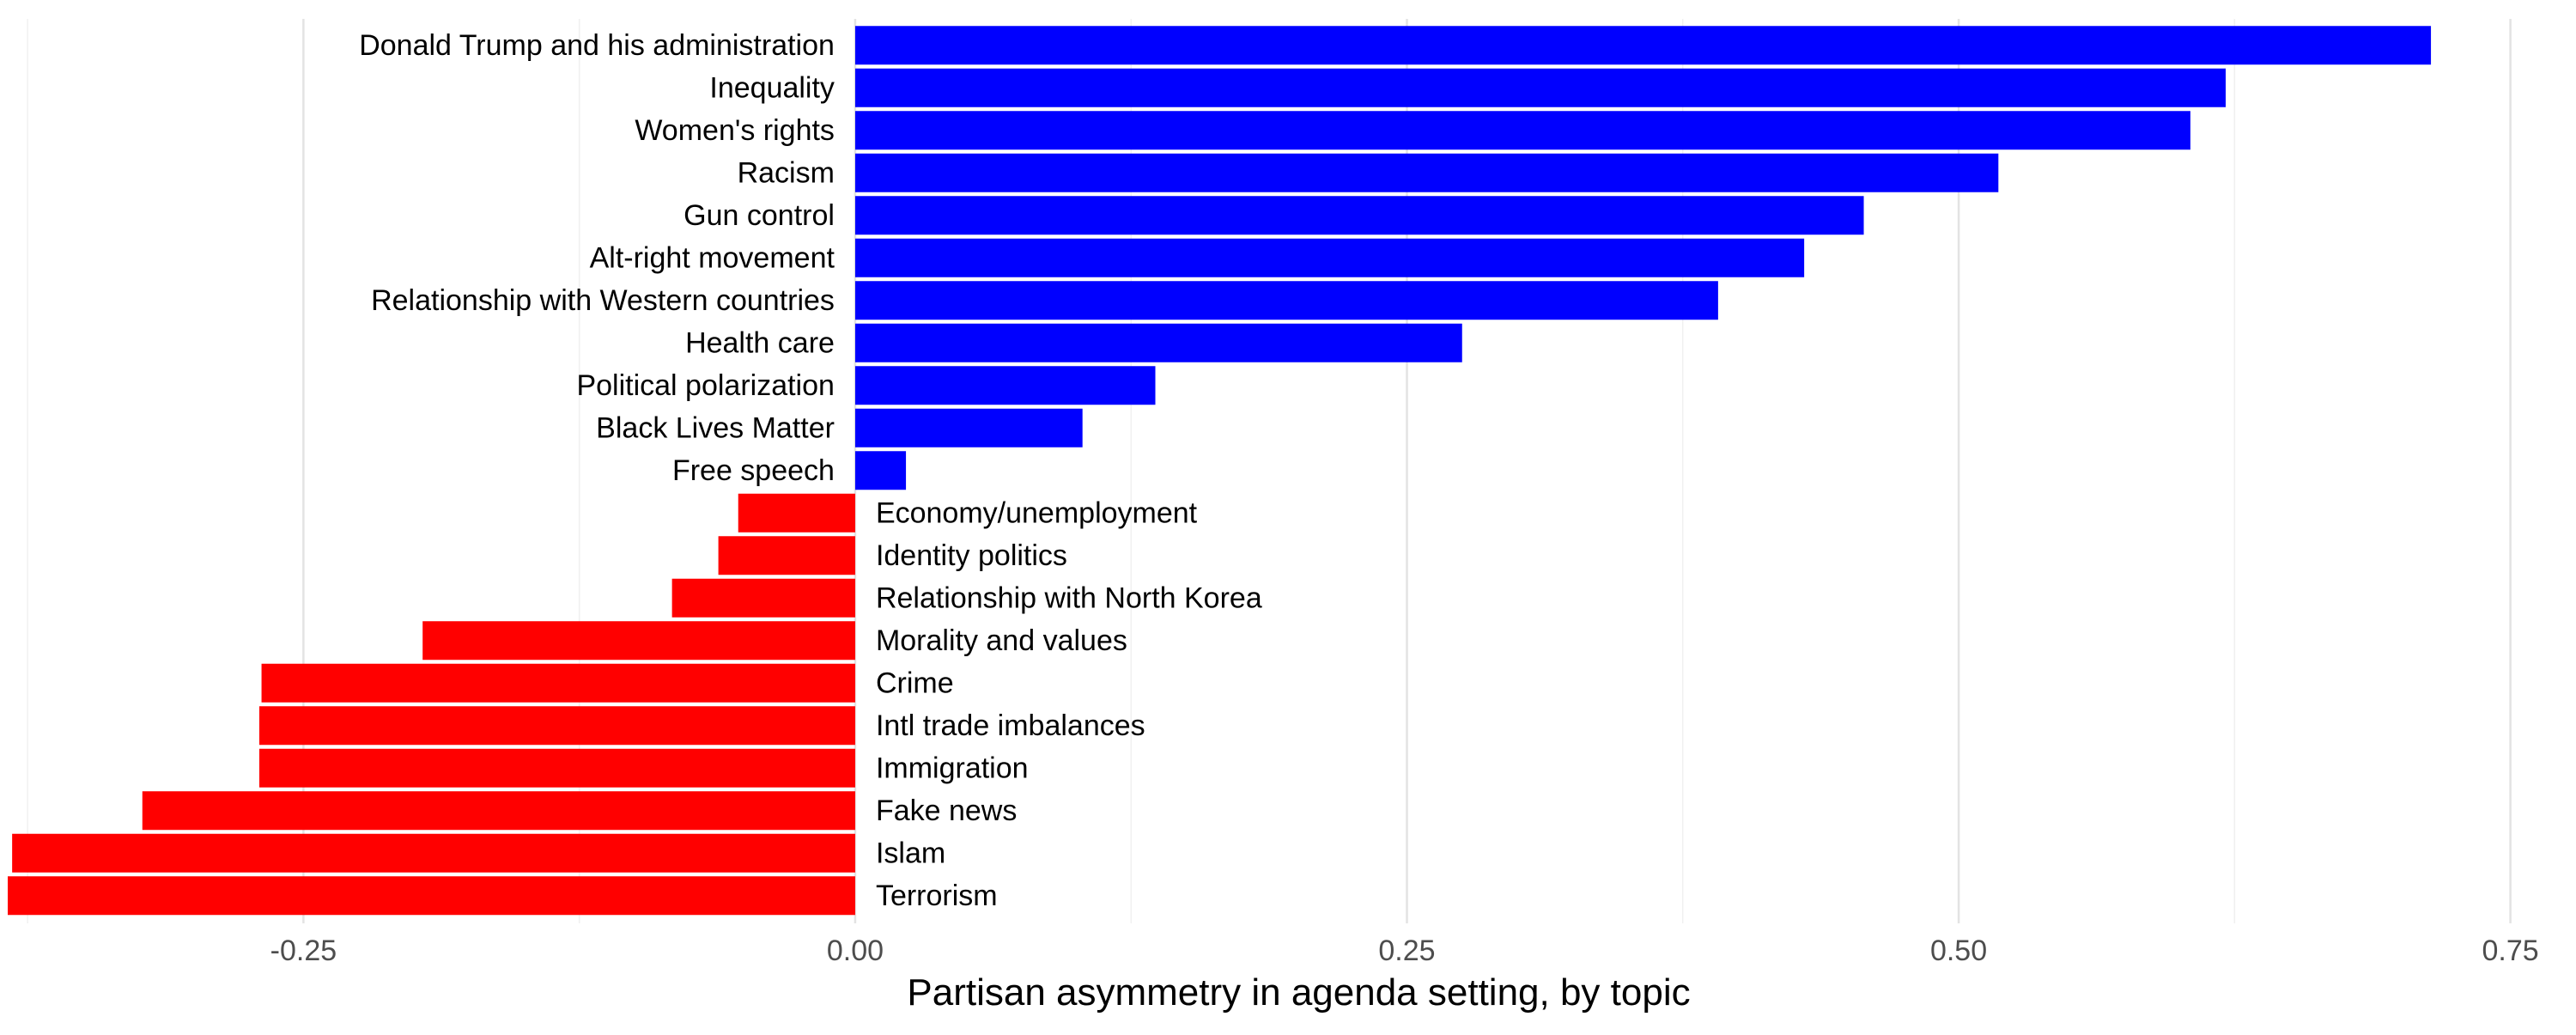  Describe the element at coordinates (1010, 725) in the screenshot. I see `category-label: Intl trade imbalances` at that location.